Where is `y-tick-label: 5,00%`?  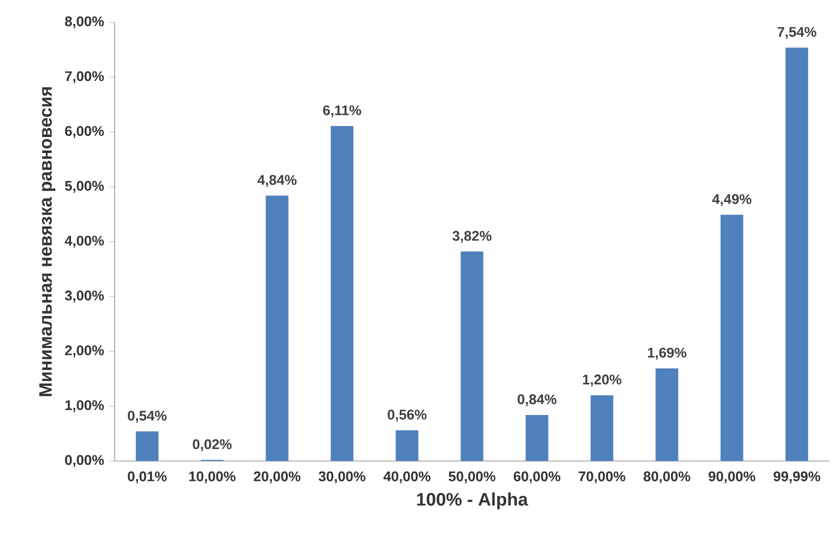
y-tick-label: 5,00% is located at coordinates (84, 186).